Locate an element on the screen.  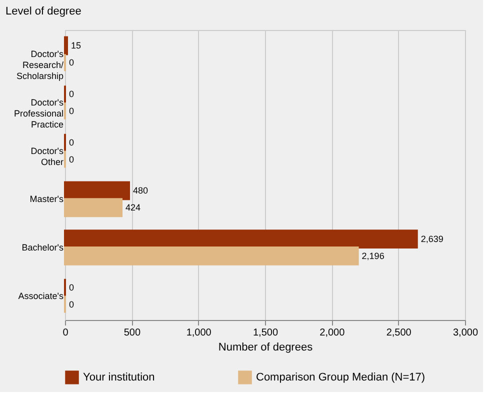
x-tick-label: 2,000 is located at coordinates (333, 333).